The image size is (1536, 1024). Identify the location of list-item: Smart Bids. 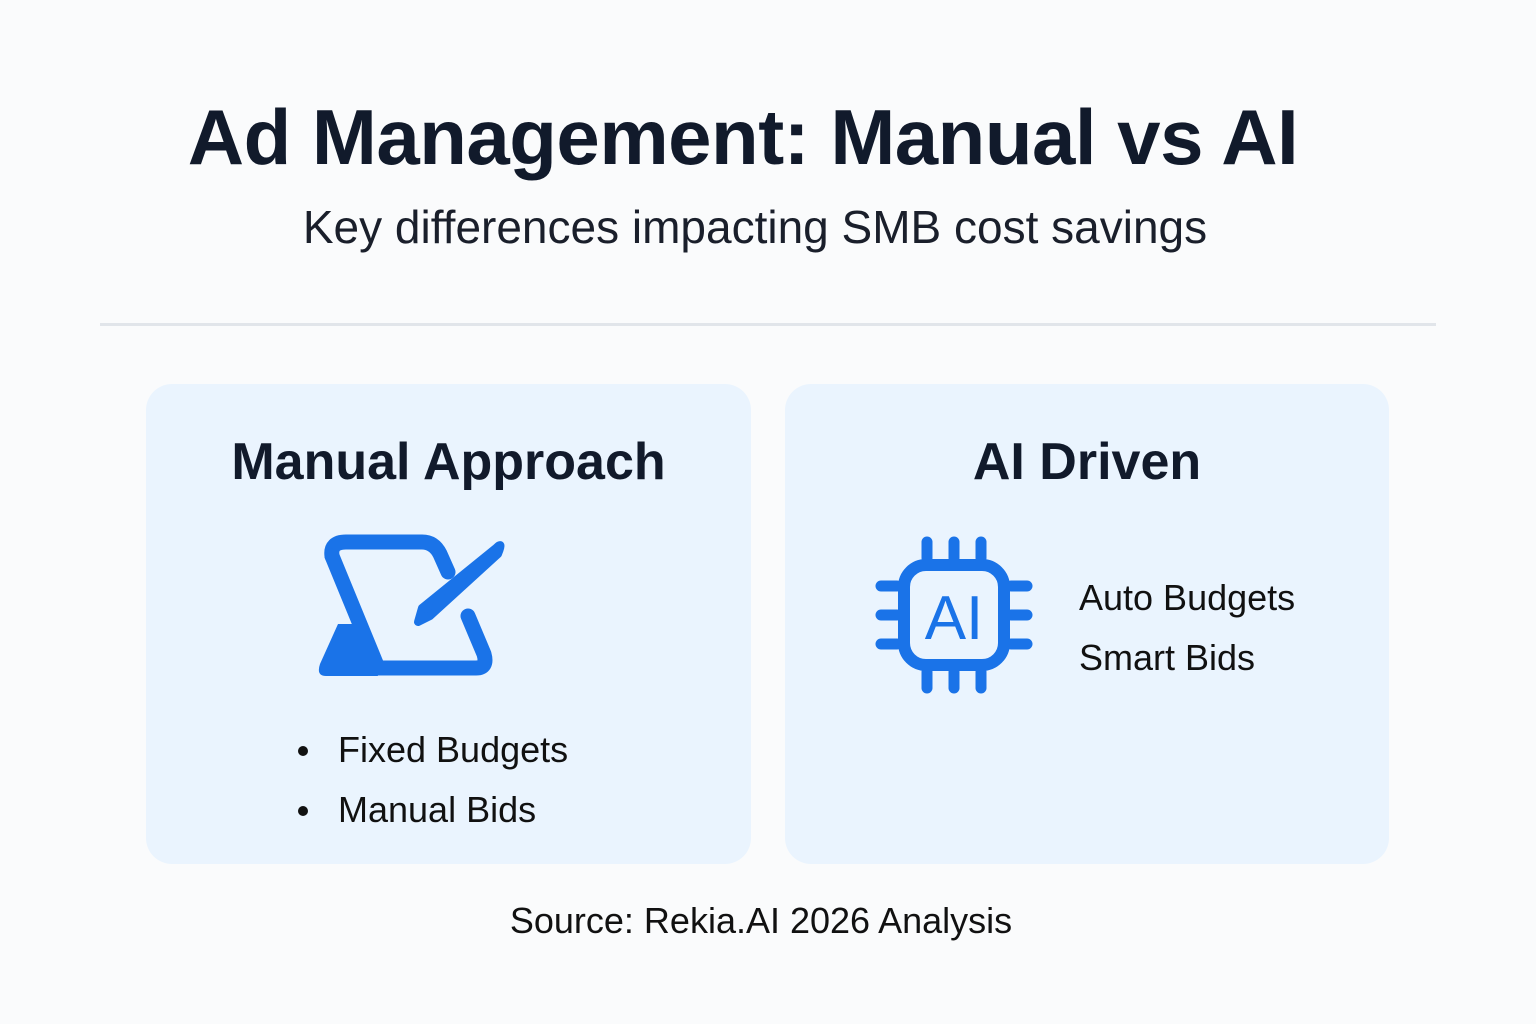
(1167, 657).